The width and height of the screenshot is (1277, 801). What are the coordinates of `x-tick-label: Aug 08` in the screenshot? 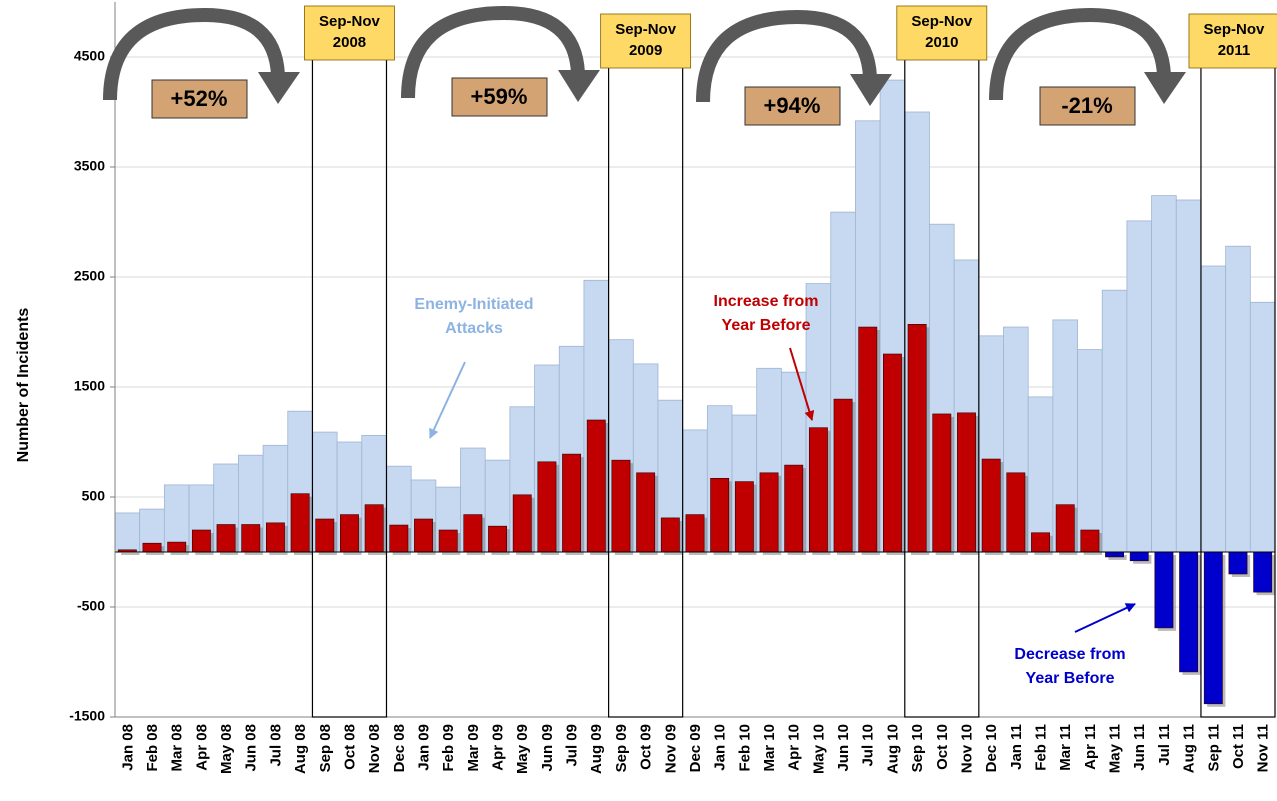 It's located at (300, 749).